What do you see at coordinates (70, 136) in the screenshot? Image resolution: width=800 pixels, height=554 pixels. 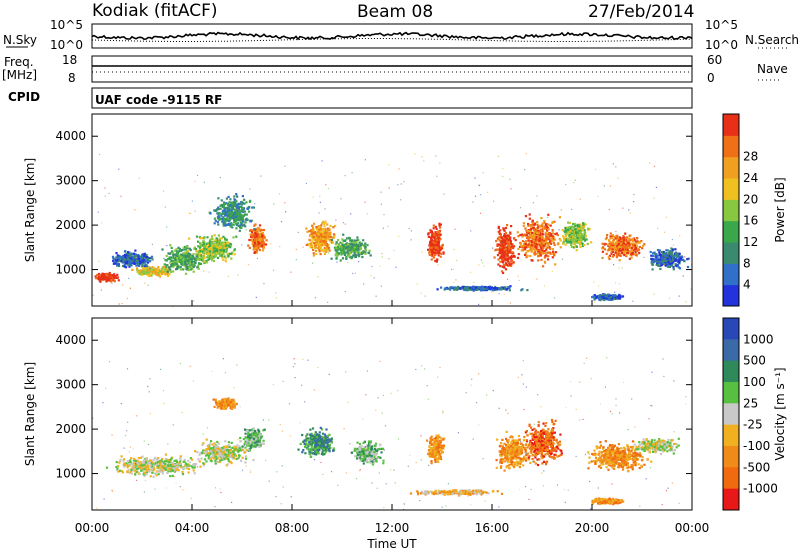 I see `power-ytick-label: 4000` at bounding box center [70, 136].